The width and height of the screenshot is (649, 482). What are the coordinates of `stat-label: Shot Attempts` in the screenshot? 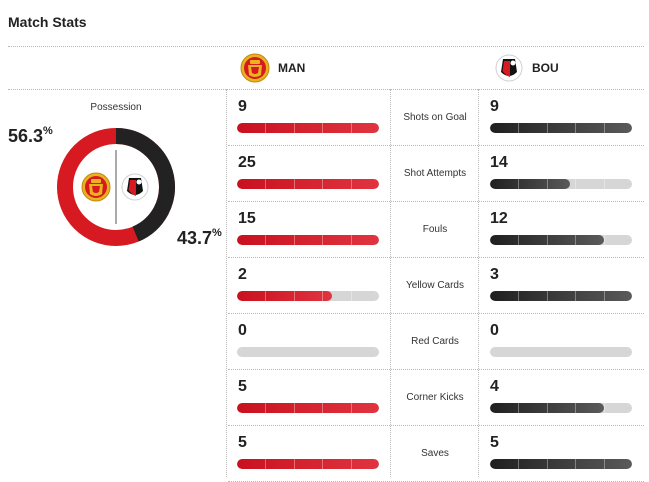 It's located at (435, 173).